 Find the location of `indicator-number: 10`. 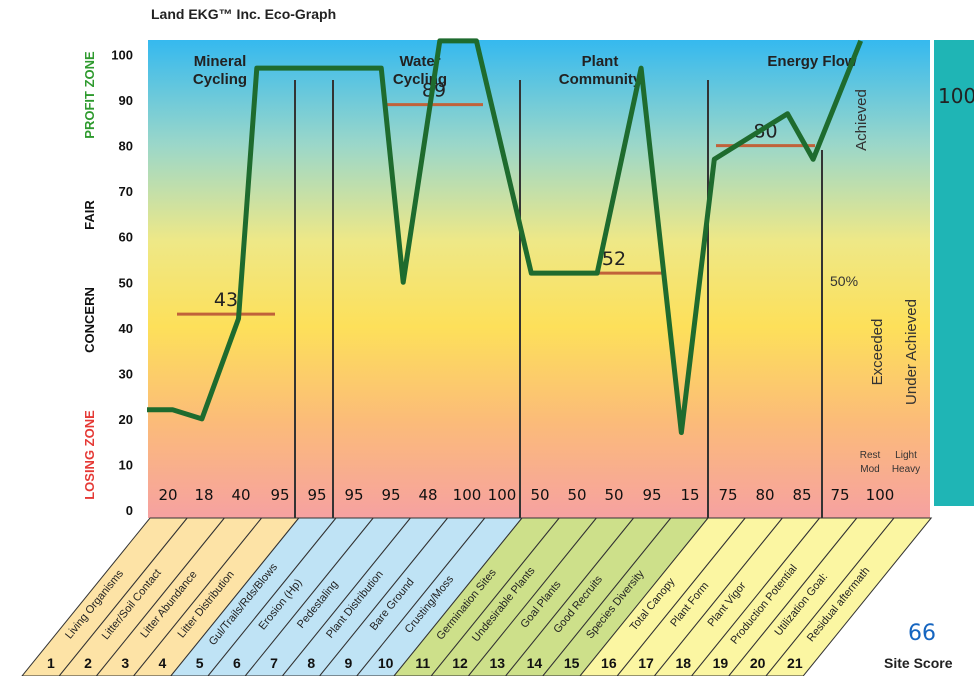

indicator-number: 10 is located at coordinates (386, 663).